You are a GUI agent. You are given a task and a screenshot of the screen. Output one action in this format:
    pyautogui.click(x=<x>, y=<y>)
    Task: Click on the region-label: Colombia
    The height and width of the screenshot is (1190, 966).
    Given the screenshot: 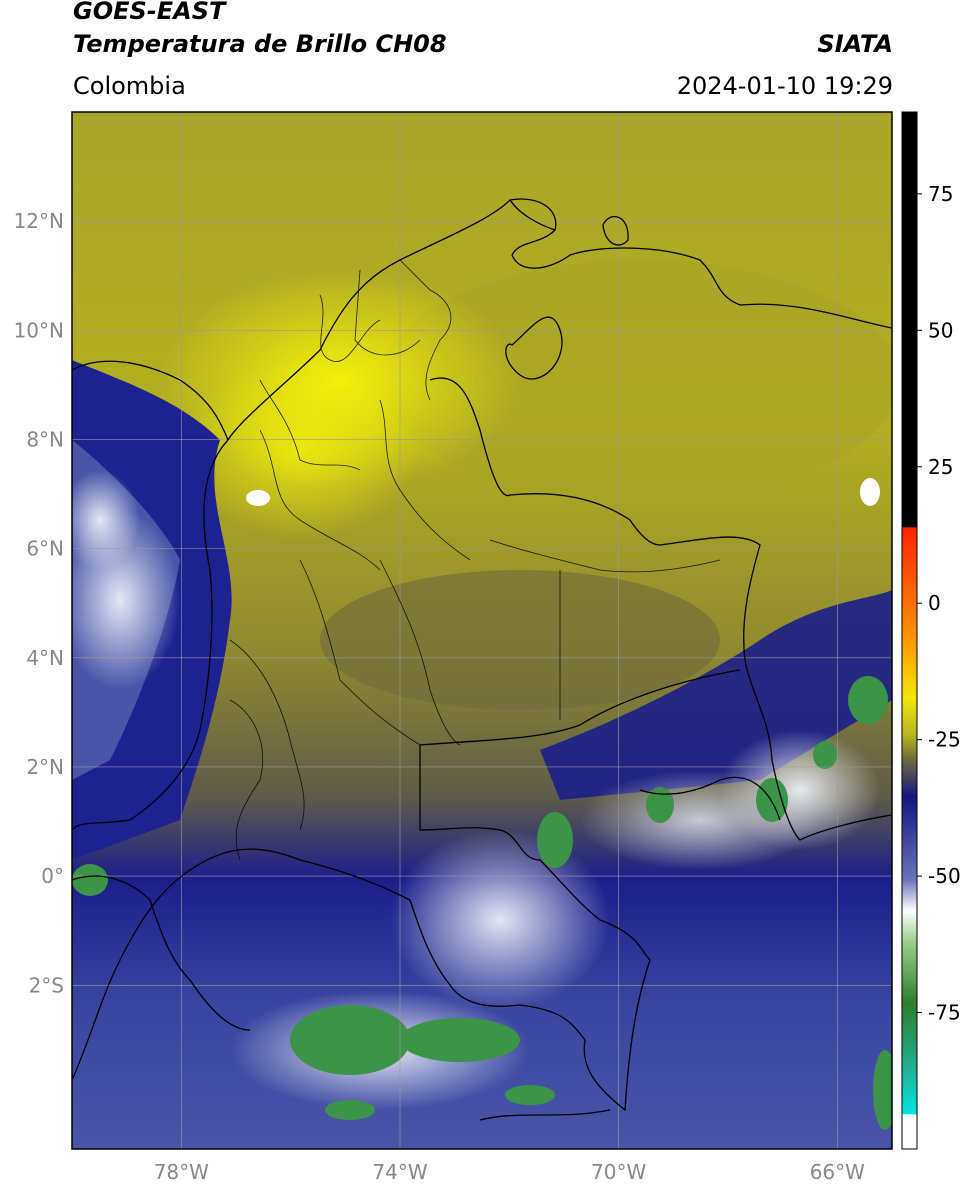 What is the action you would take?
    pyautogui.click(x=129, y=86)
    